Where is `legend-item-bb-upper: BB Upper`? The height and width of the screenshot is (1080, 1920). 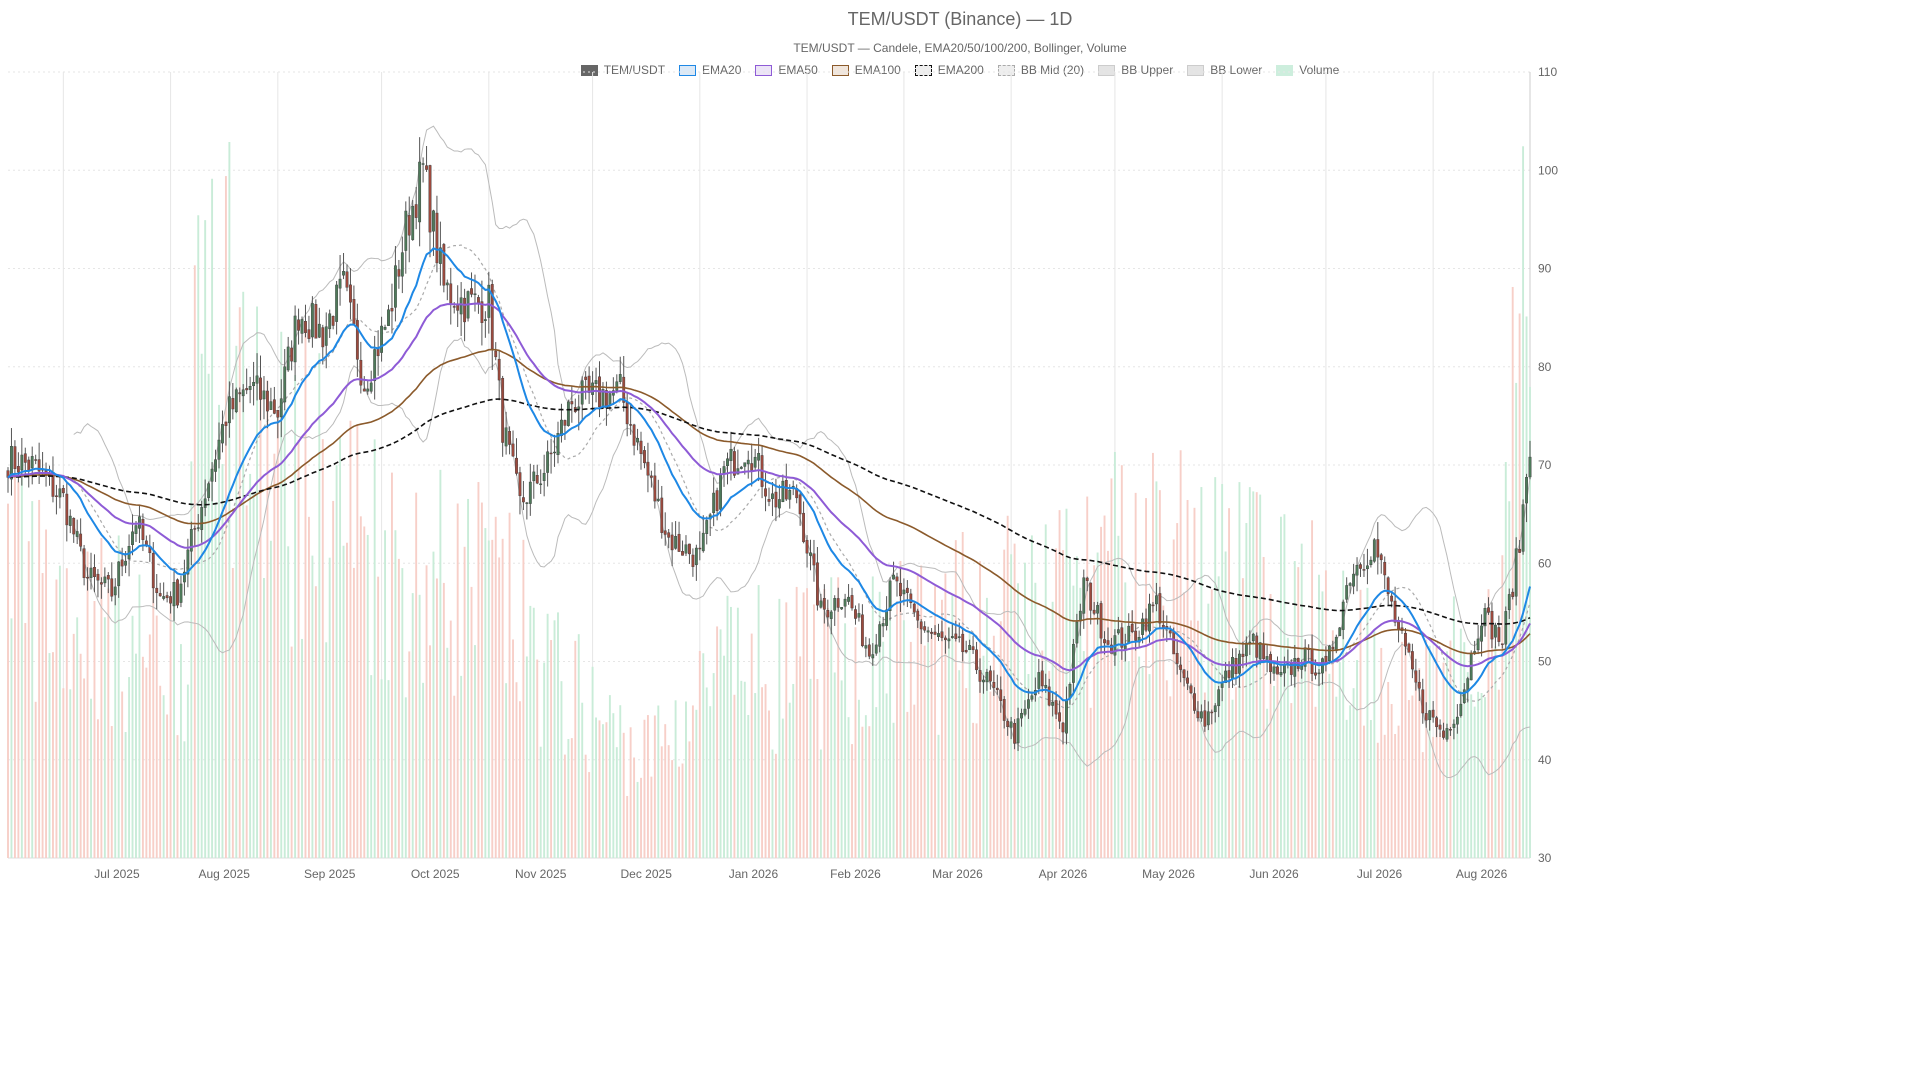
legend-item-bb-upper: BB Upper is located at coordinates (1135, 70).